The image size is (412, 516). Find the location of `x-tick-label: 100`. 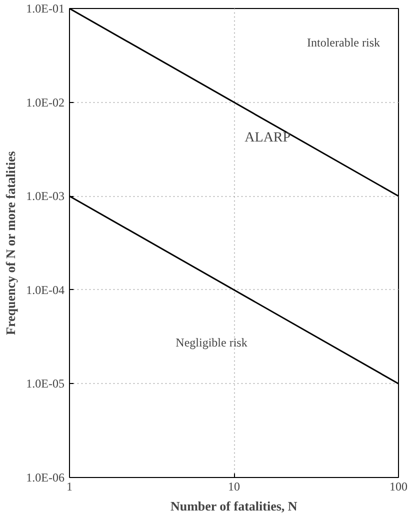

x-tick-label: 100 is located at coordinates (399, 487).